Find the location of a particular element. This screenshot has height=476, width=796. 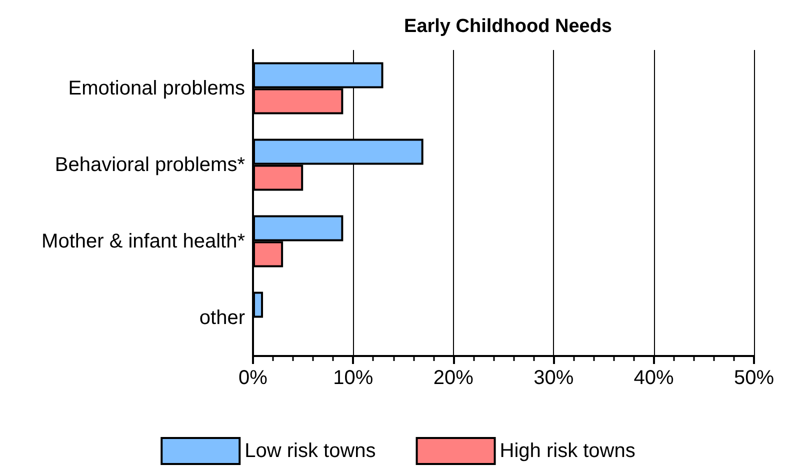

legend-label: Low risk towns is located at coordinates (310, 451).